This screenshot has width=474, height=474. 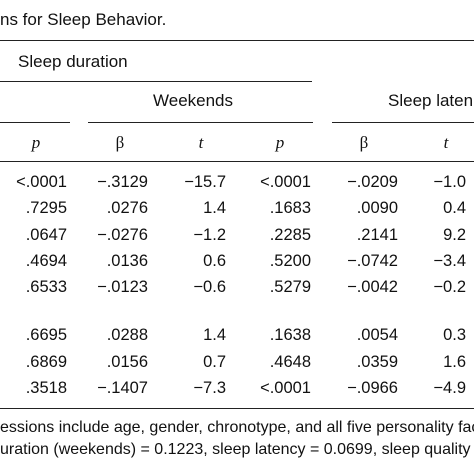 I want to click on table-cell: −3.4, so click(x=449, y=261).